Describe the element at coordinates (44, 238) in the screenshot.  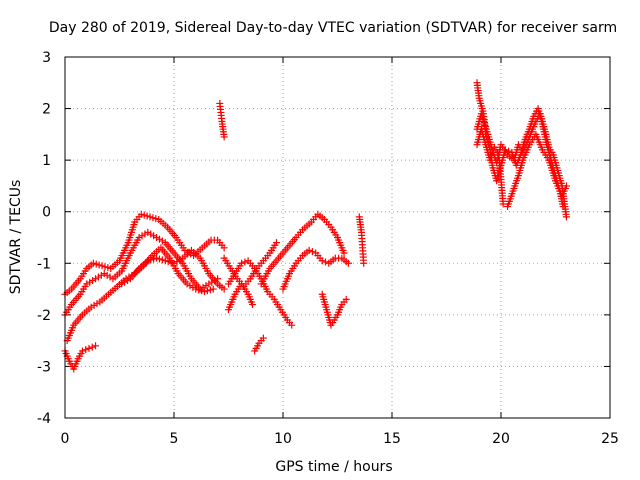
I see `y-tick-labels: -4 -3 -2 -1 0 1 2 3` at that location.